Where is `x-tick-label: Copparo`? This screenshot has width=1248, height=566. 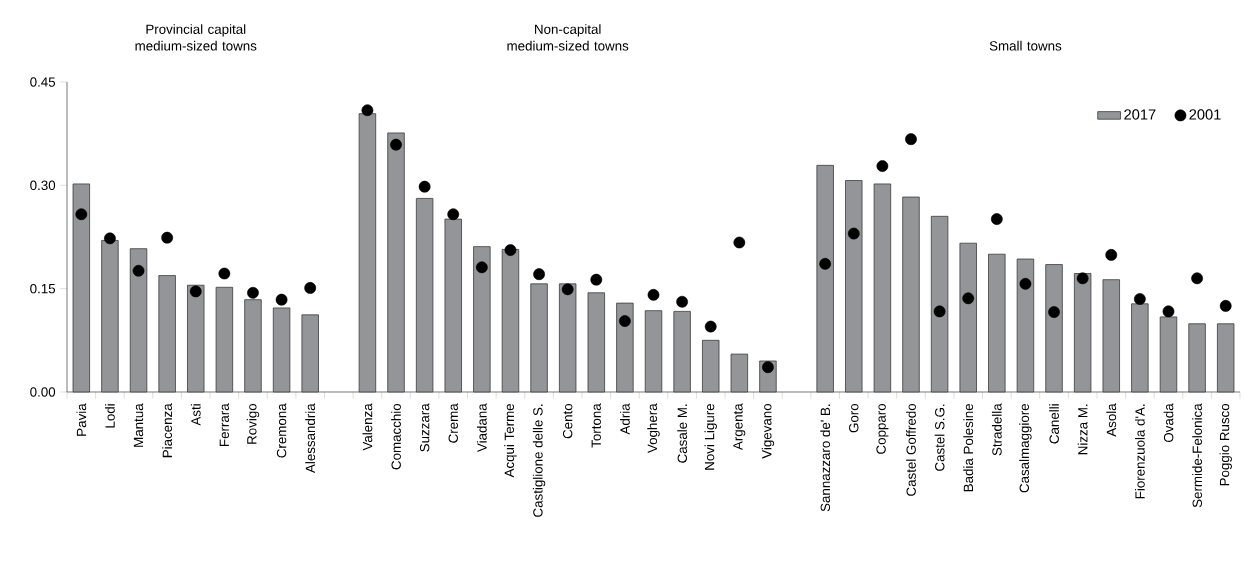 x-tick-label: Copparo is located at coordinates (882, 428).